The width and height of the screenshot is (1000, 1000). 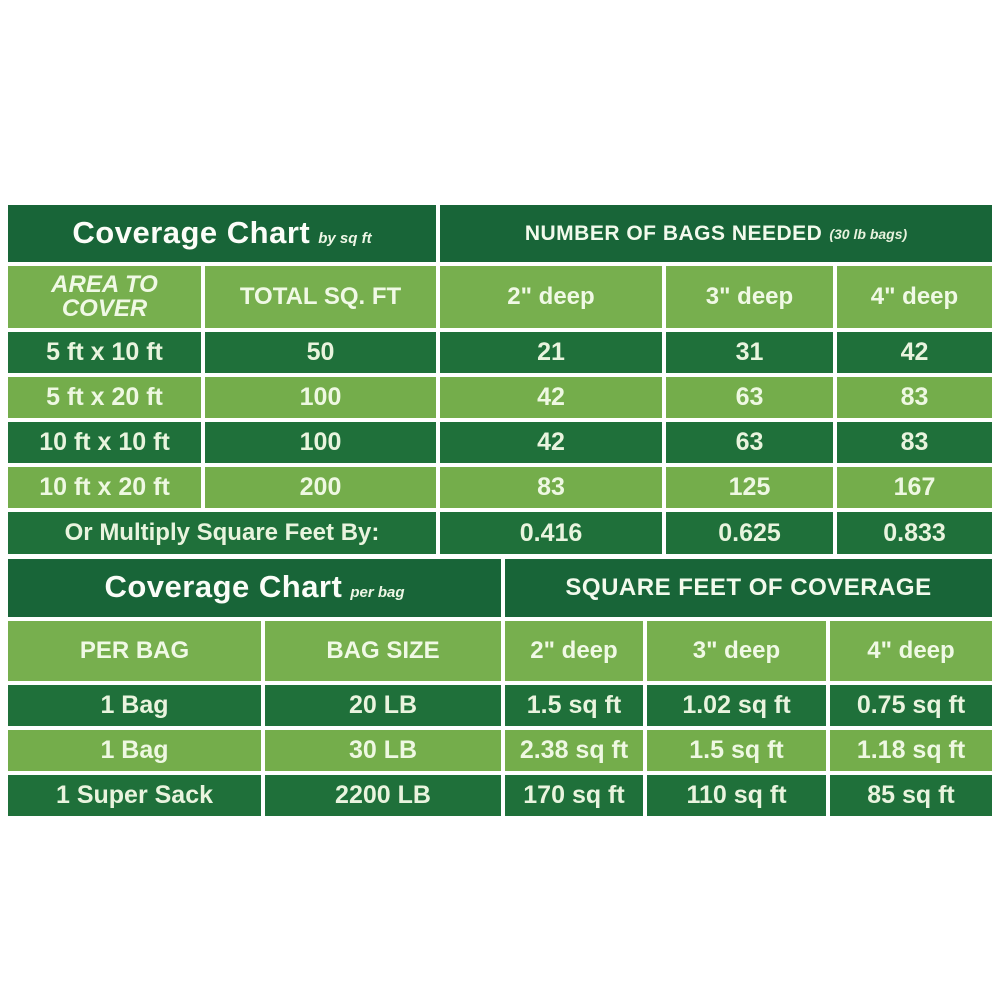 What do you see at coordinates (320, 397) in the screenshot?
I see `table1-row1-sqft: 100` at bounding box center [320, 397].